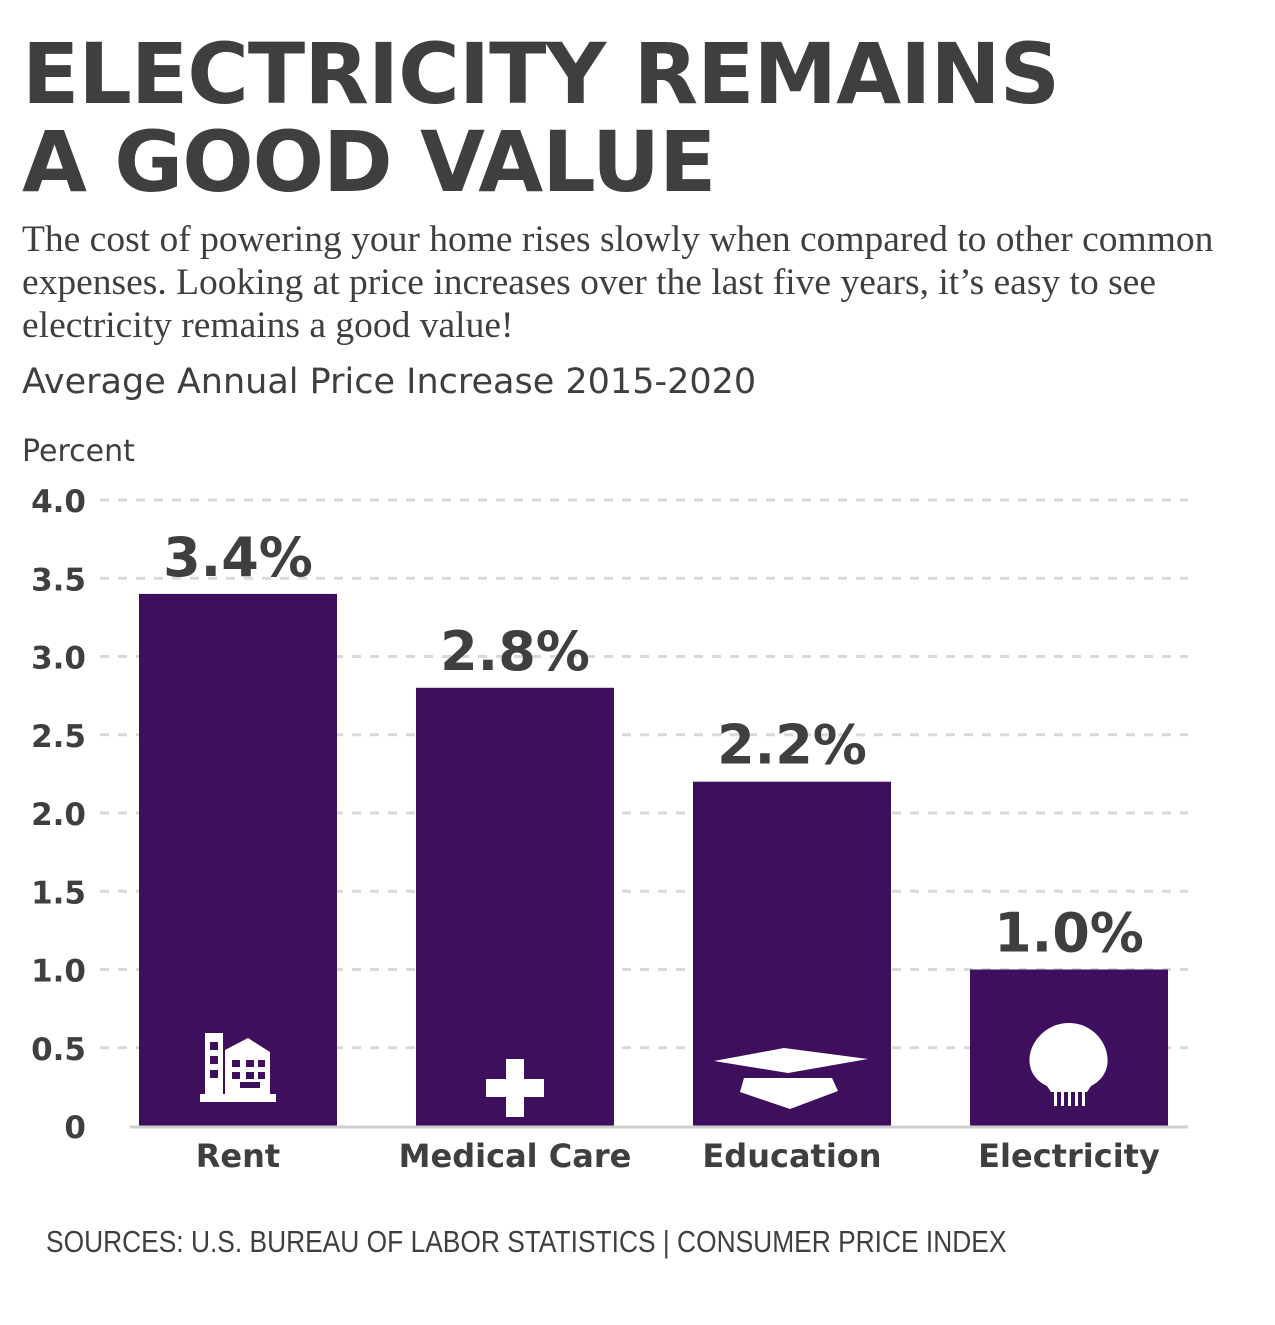 The height and width of the screenshot is (1325, 1275). Describe the element at coordinates (78, 451) in the screenshot. I see `y-axis-unit-label: Percent` at that location.